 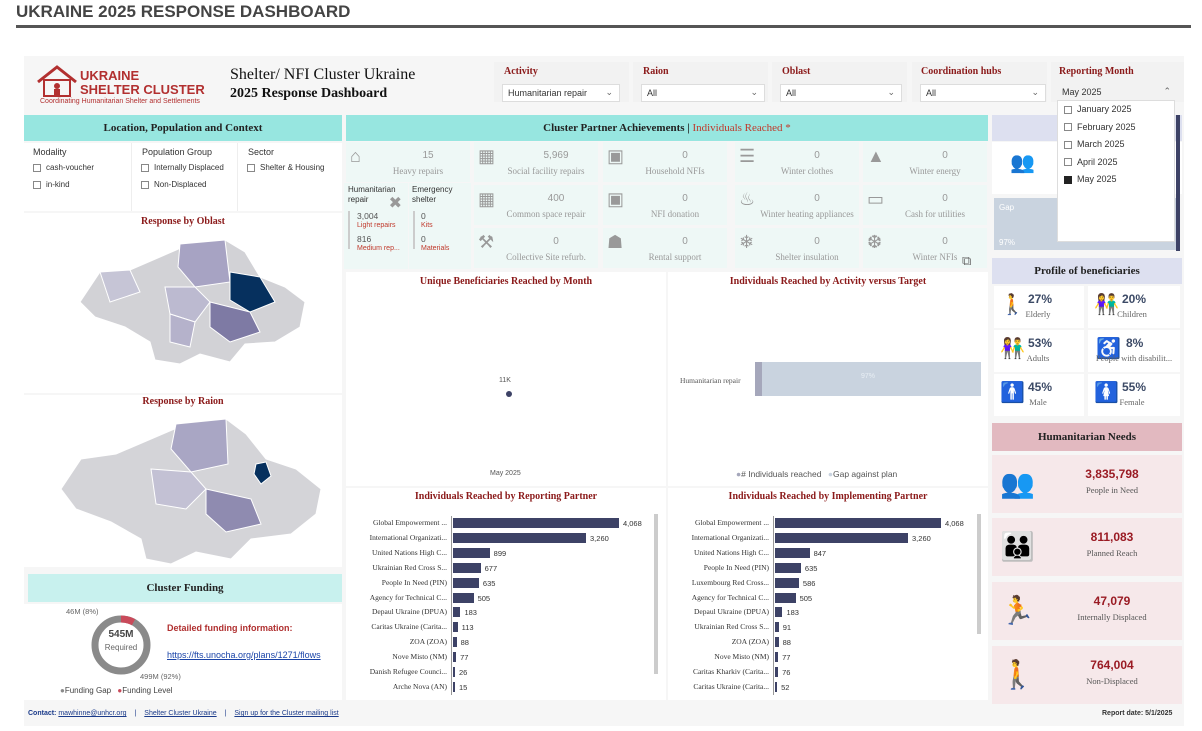 What do you see at coordinates (121, 645) in the screenshot?
I see `funding-donut` at bounding box center [121, 645].